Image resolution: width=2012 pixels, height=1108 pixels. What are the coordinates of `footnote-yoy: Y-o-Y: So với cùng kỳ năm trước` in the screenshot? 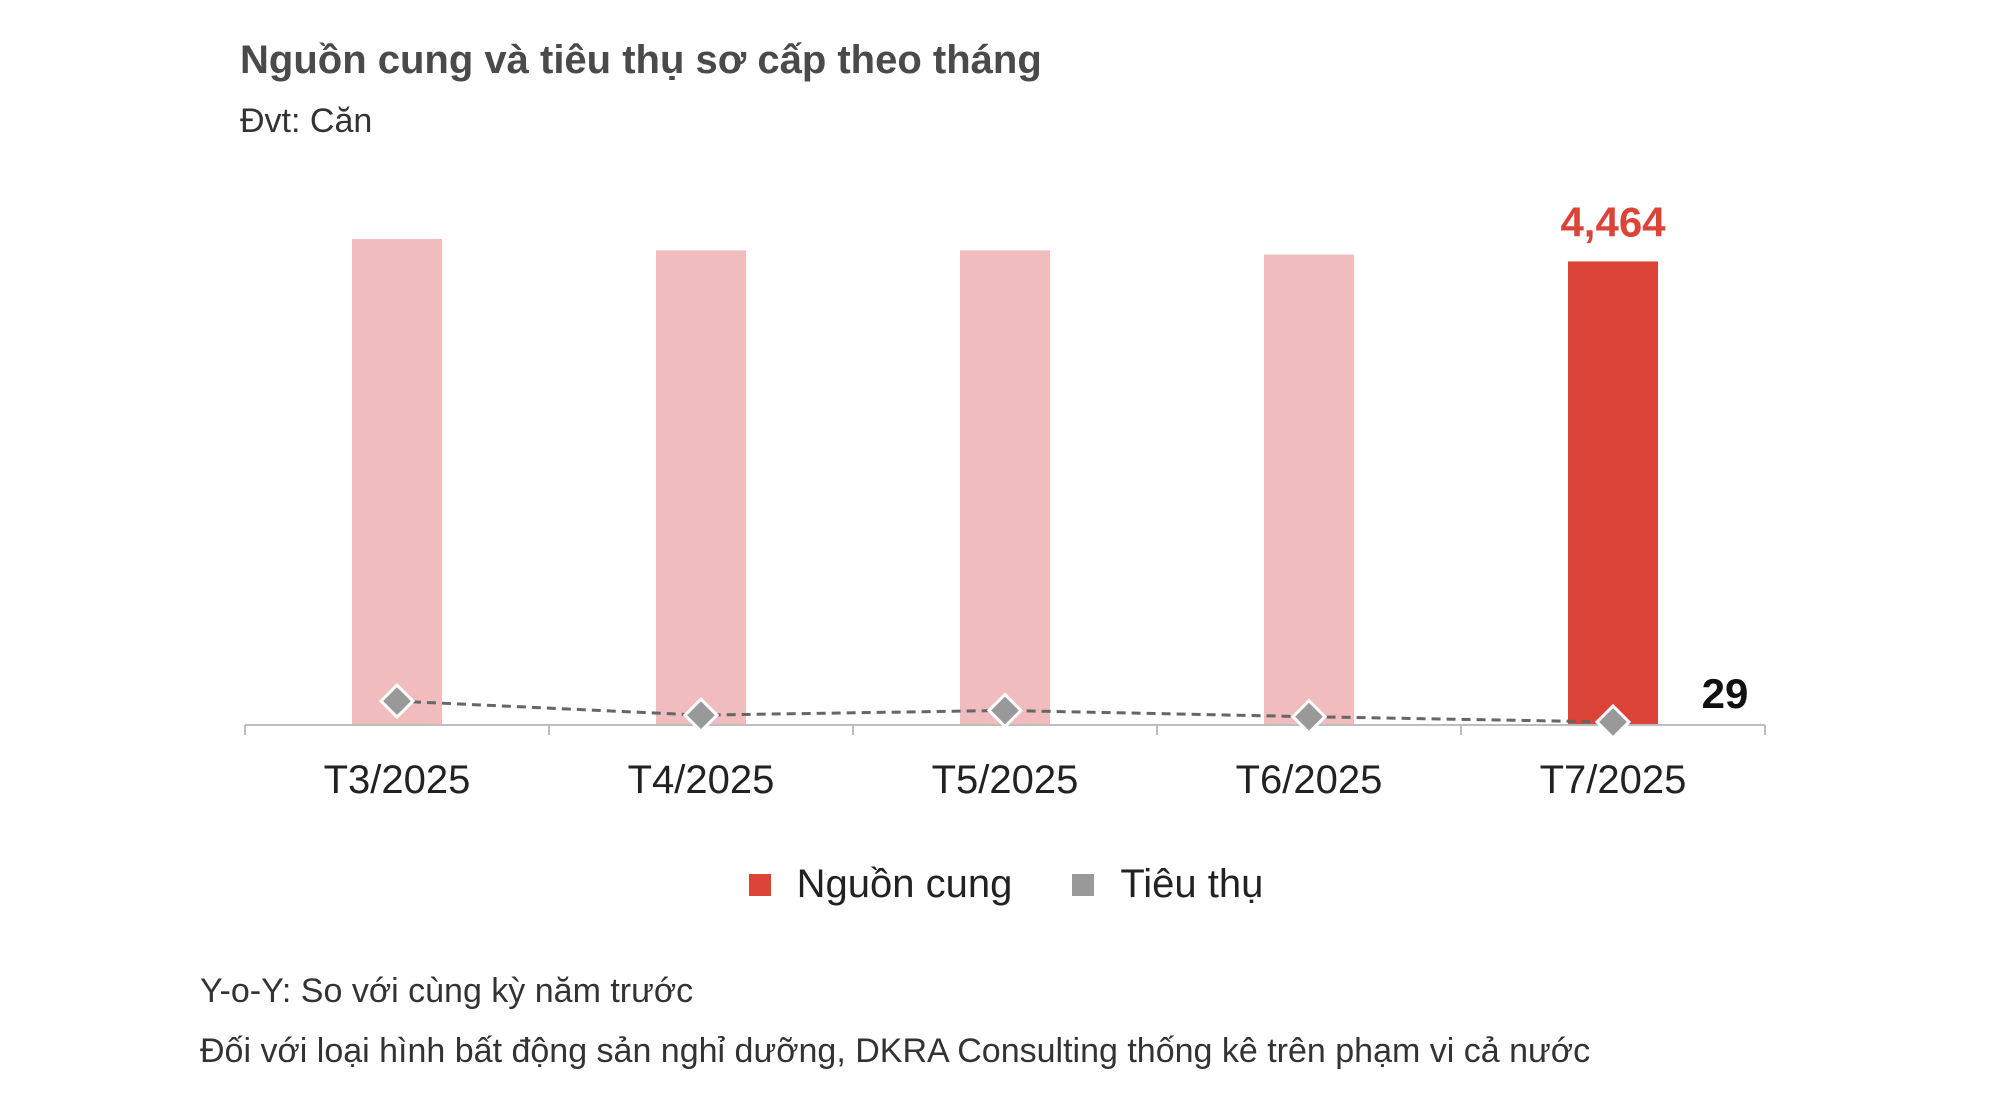 It's located at (447, 991).